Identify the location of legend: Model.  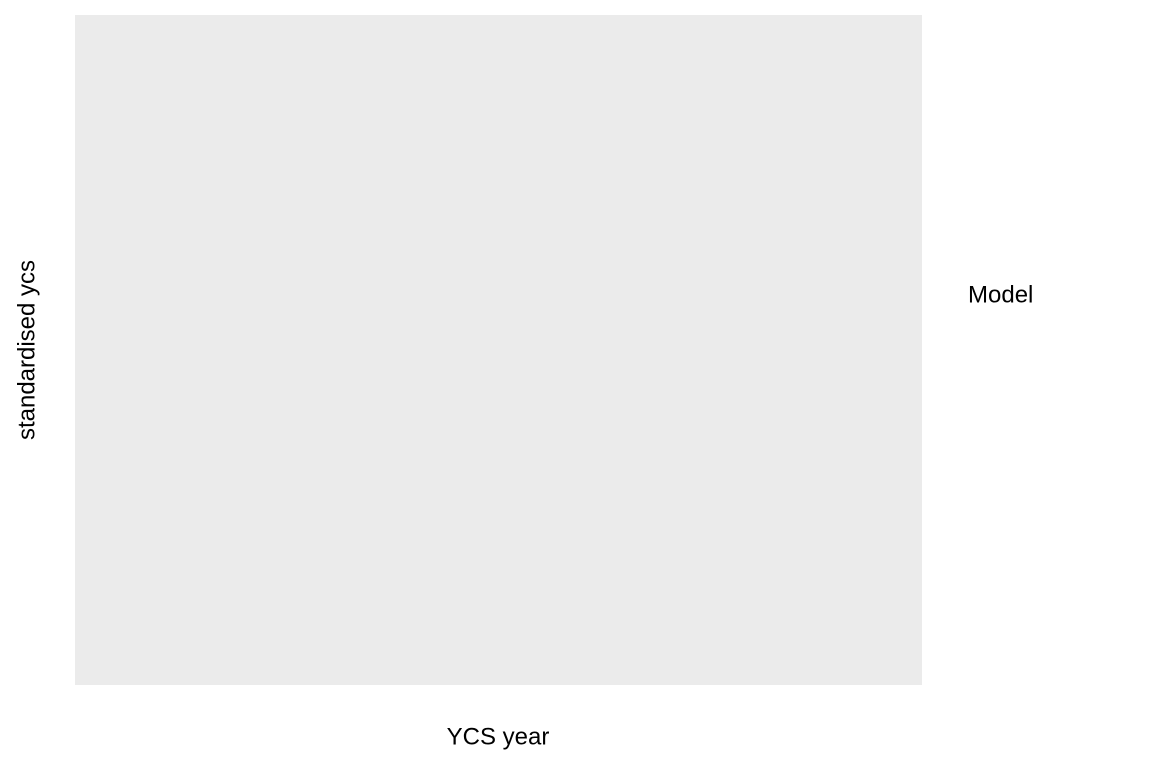
(1000, 294).